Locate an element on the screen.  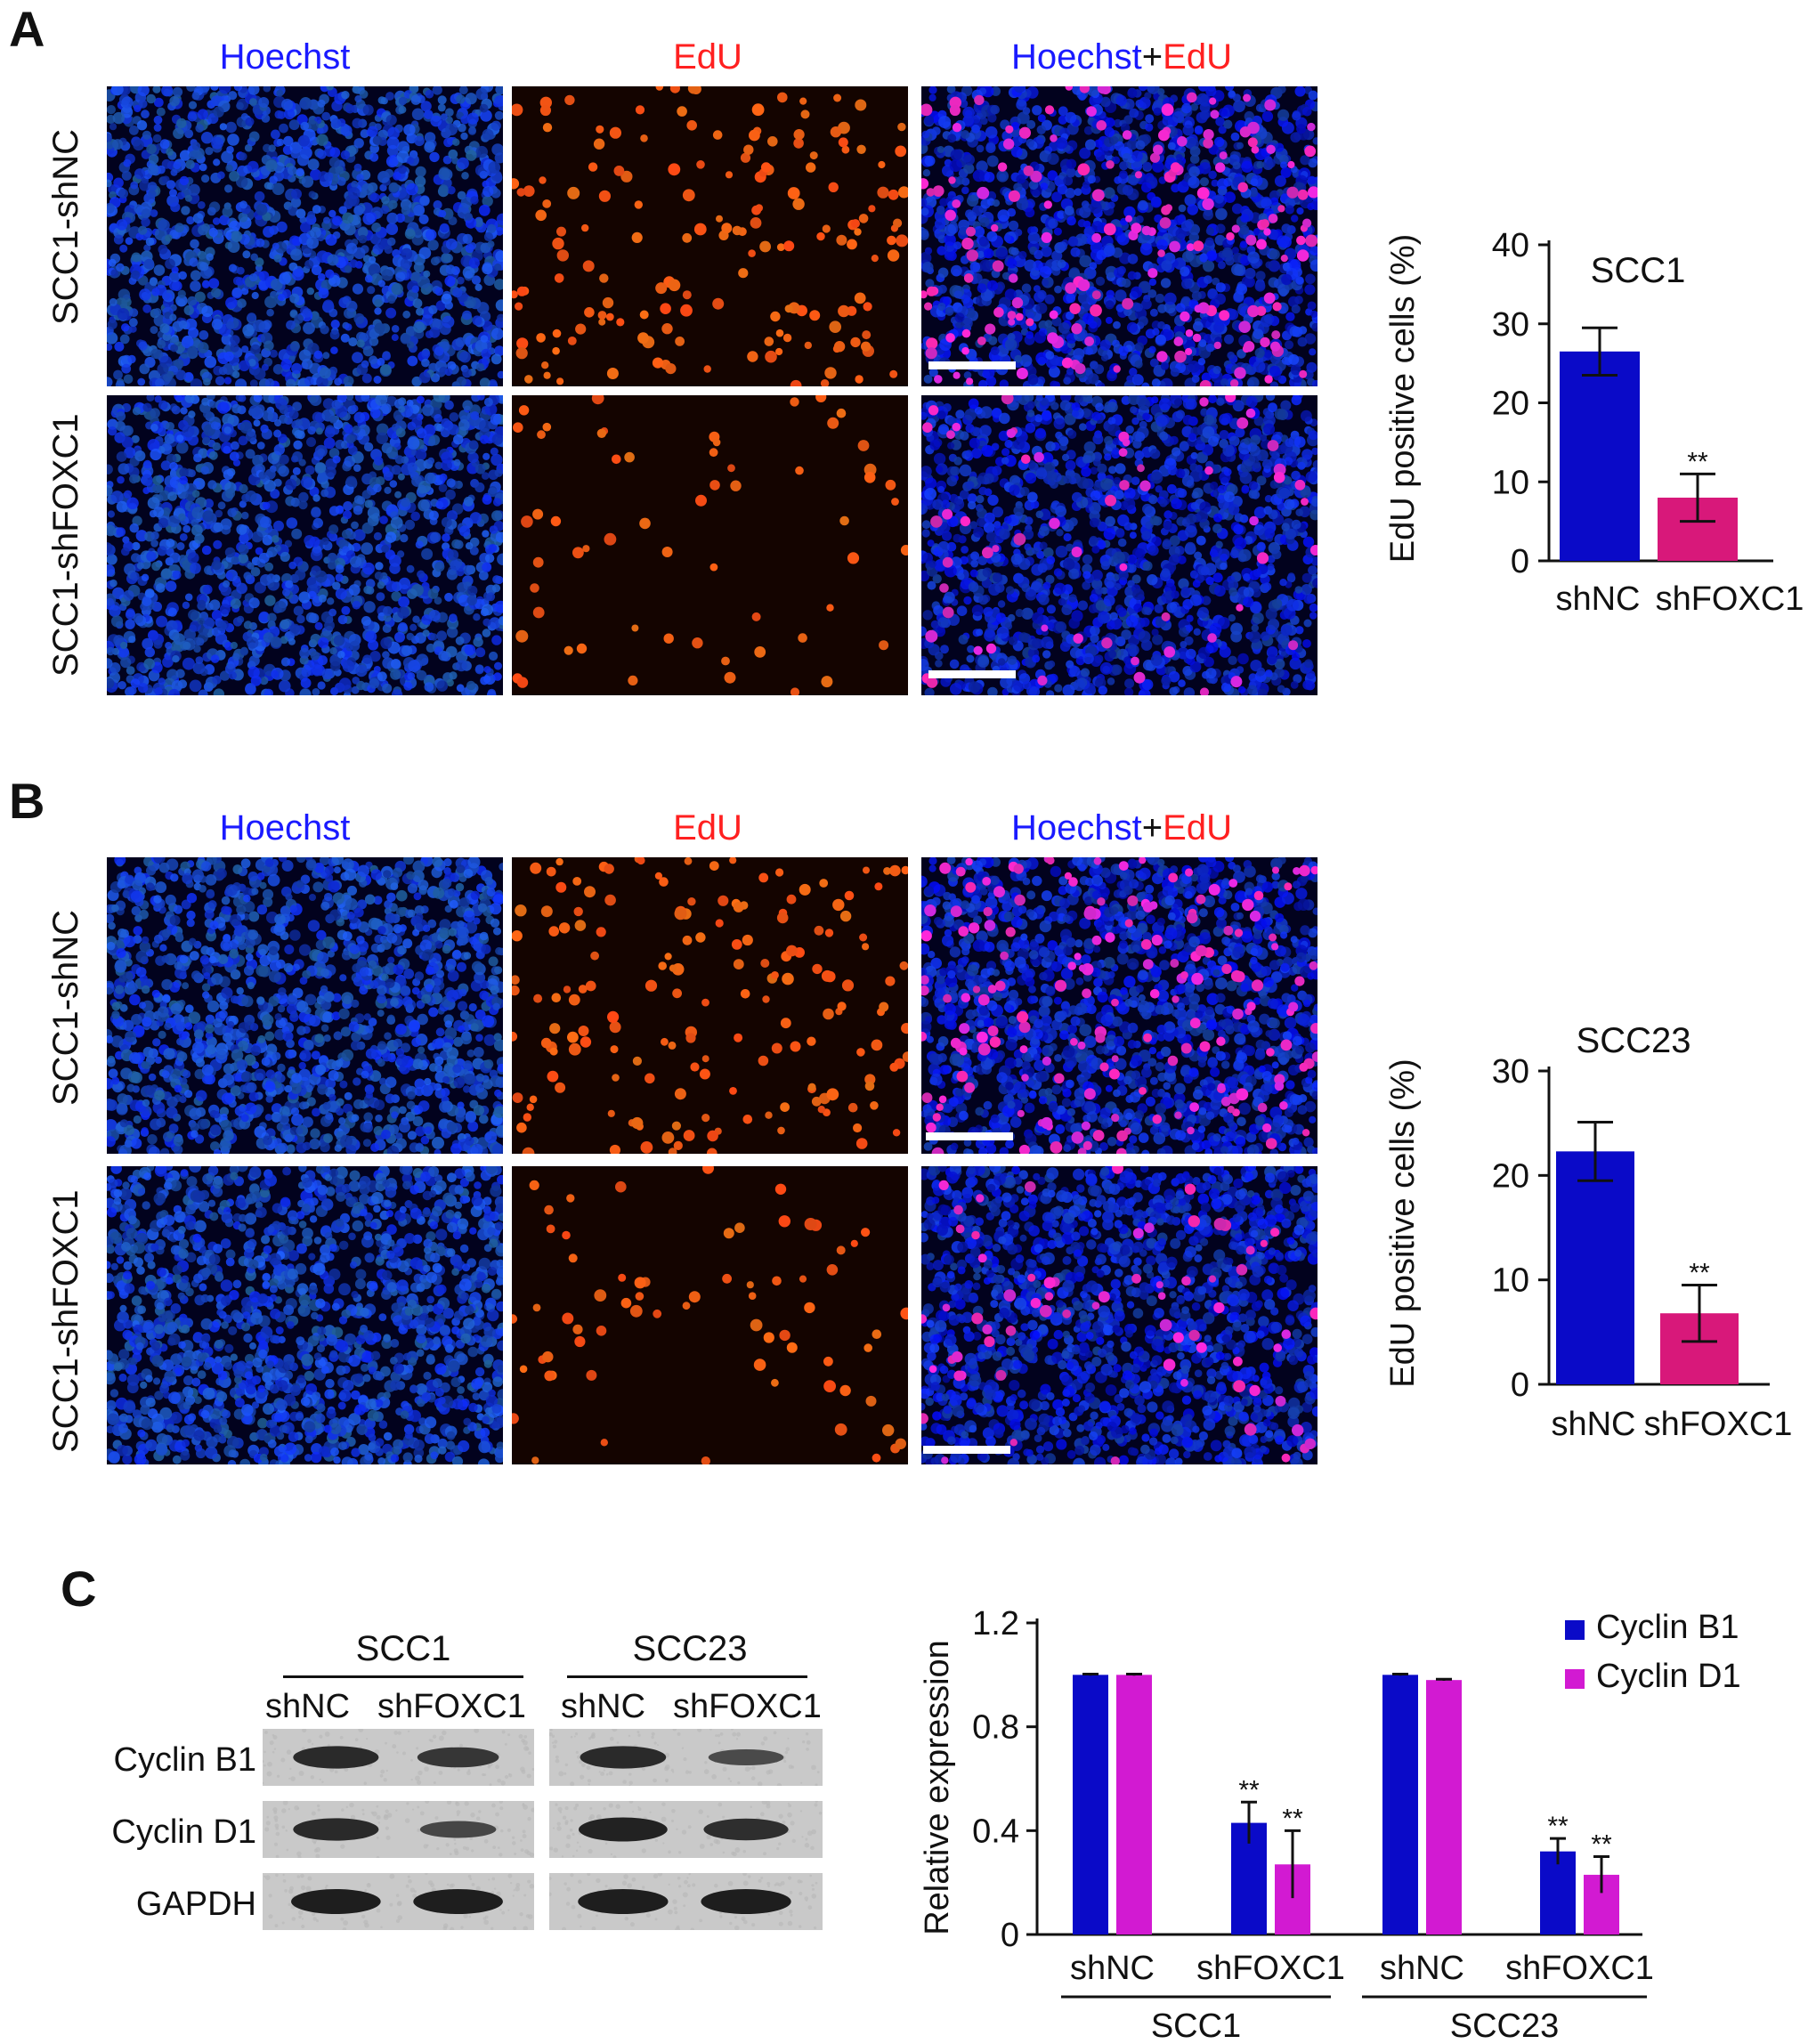
micrograph-b-shfoxc1-hoechst is located at coordinates (305, 1315).